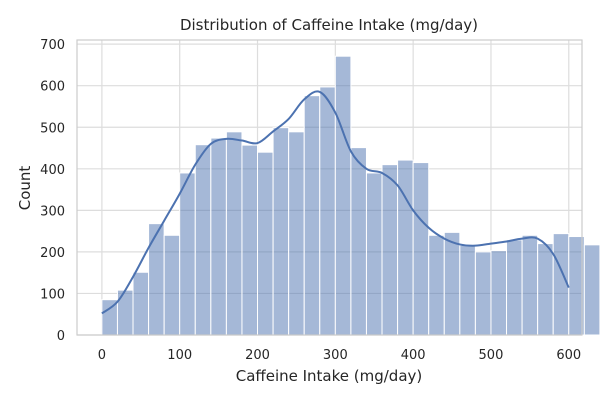 This screenshot has width=600, height=400. Describe the element at coordinates (52, 128) in the screenshot. I see `y-tick-label: 500` at that location.